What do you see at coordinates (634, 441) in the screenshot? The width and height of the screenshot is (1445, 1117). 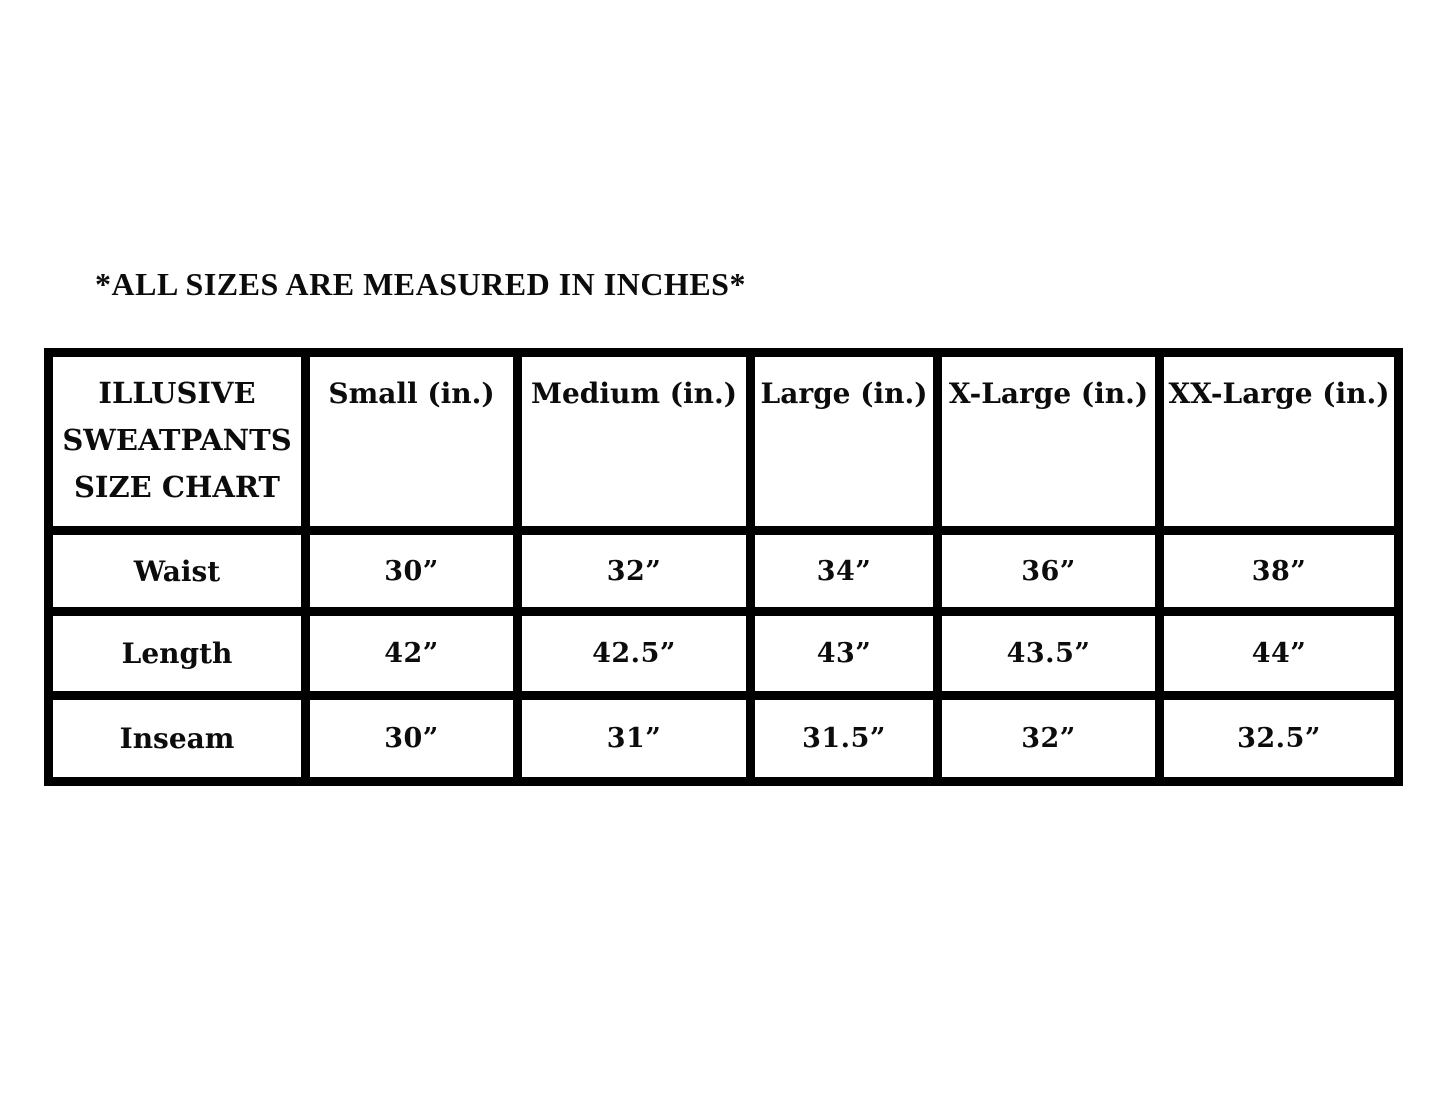 I see `column-header-medium: Medium (in.)` at bounding box center [634, 441].